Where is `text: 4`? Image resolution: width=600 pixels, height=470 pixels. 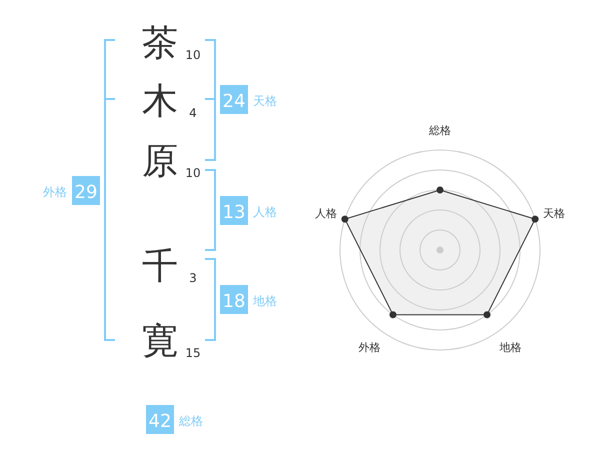 text: 4 is located at coordinates (193, 113).